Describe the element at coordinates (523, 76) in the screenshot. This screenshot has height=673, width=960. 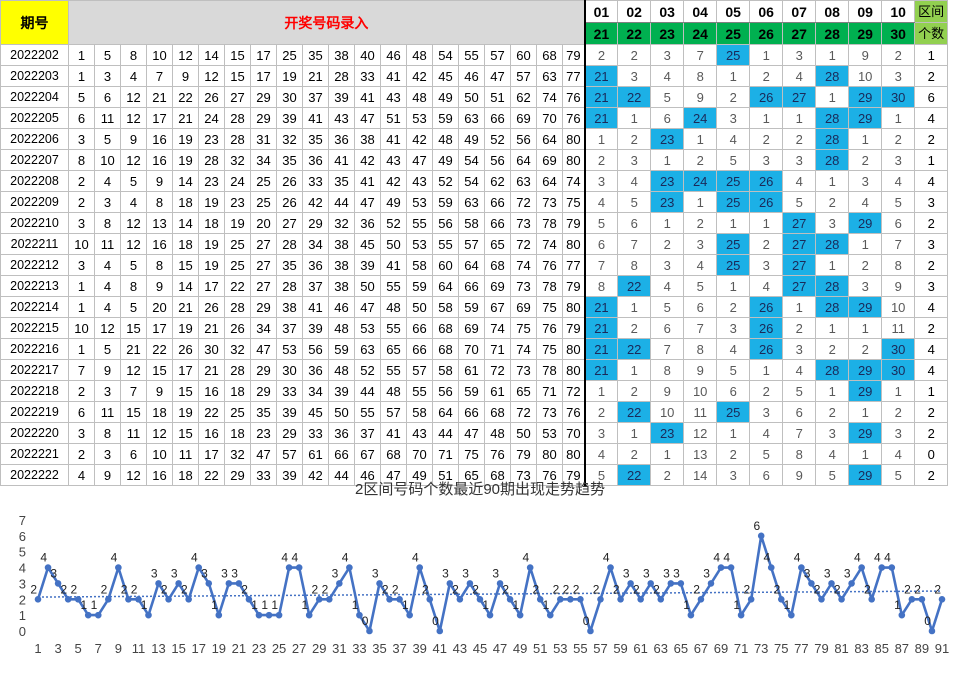
I see `drawn-number-cell: 57` at that location.